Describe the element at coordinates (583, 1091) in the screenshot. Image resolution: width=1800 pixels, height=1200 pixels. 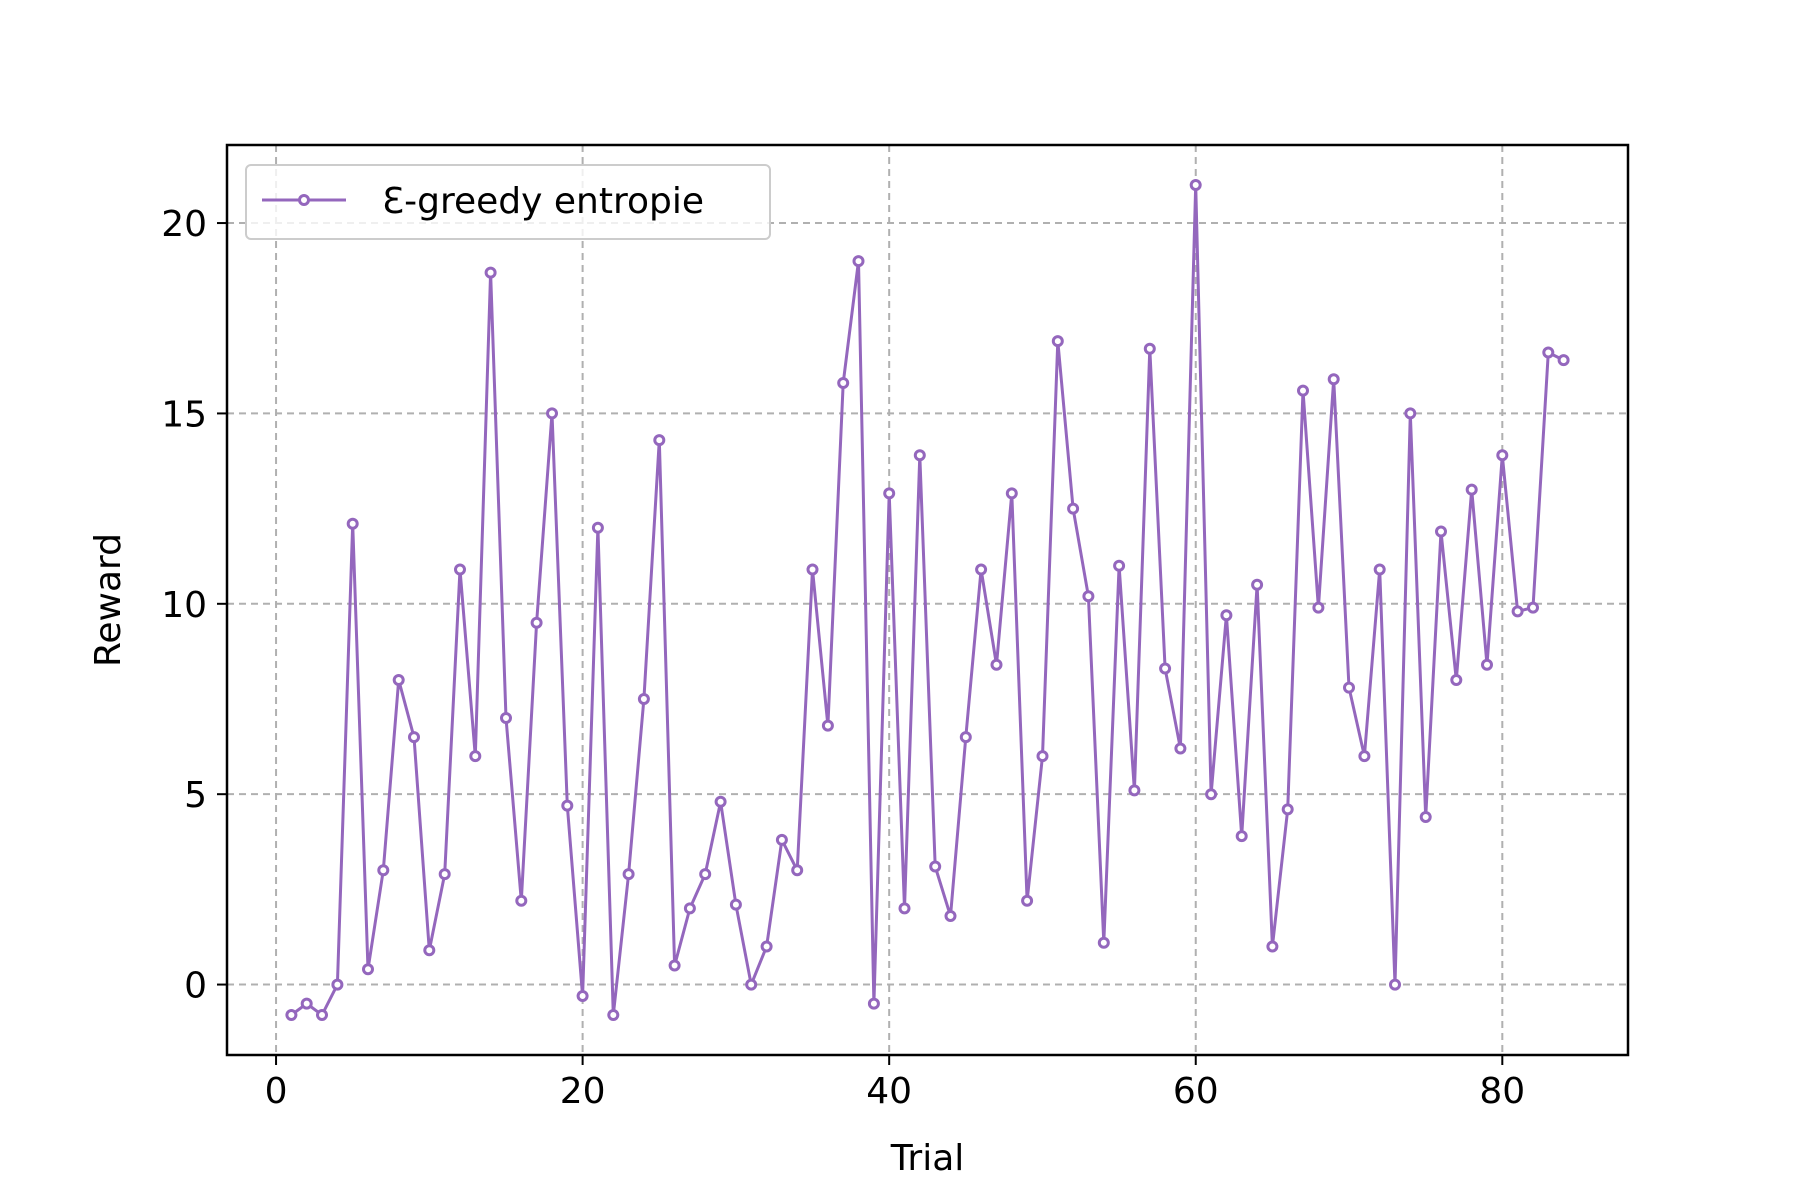
I see `x-tick-label: 20` at that location.